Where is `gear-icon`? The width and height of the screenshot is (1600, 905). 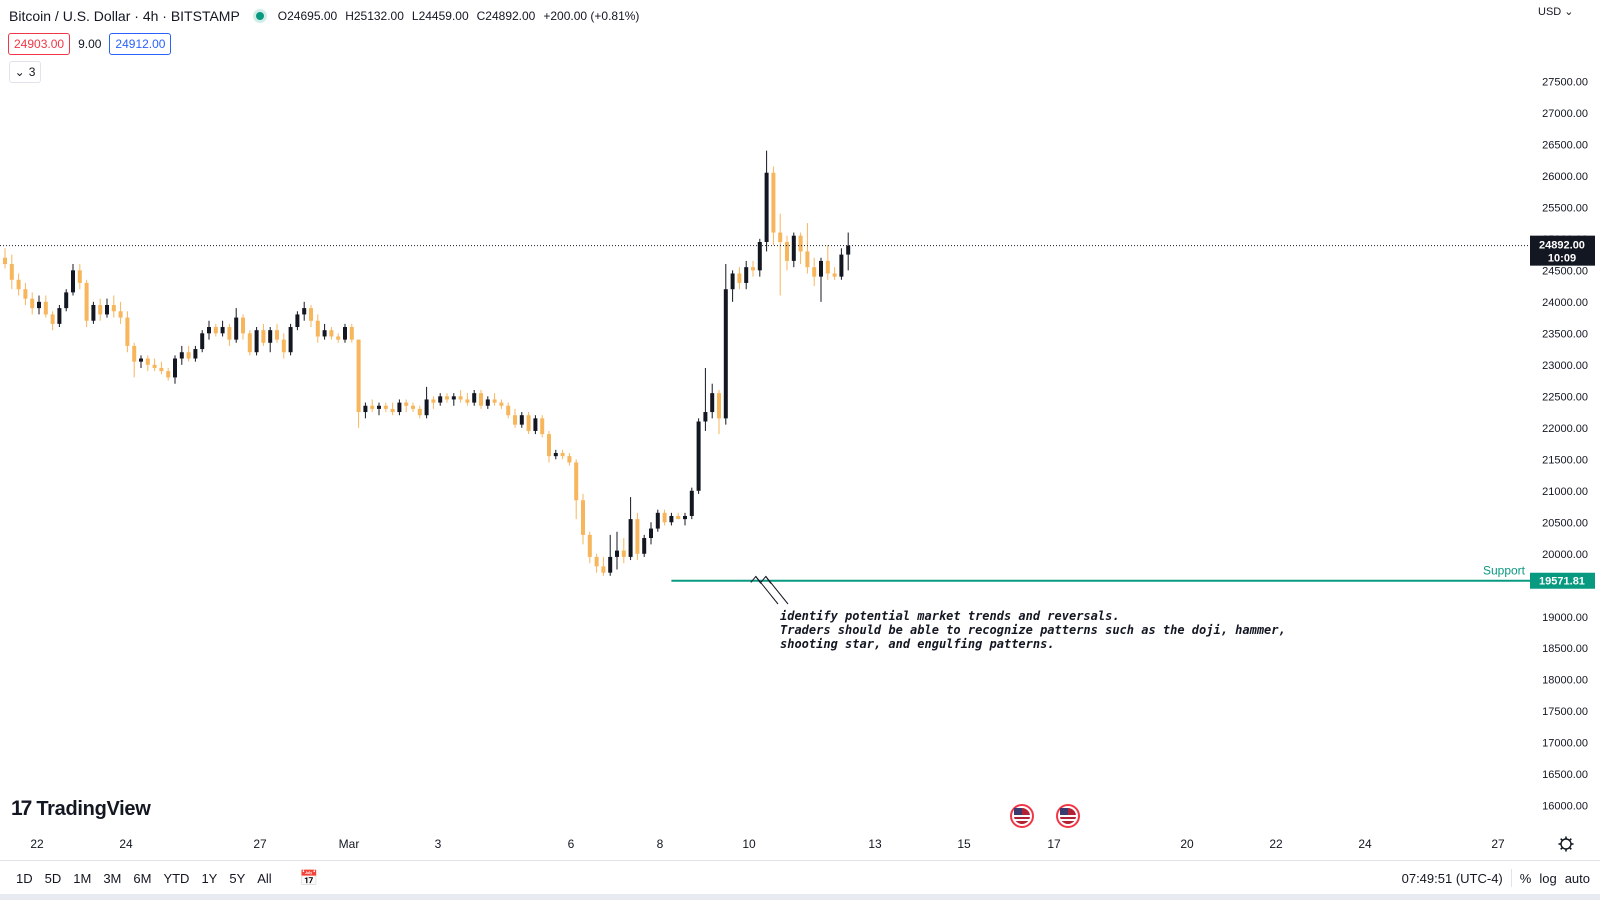
gear-icon is located at coordinates (1566, 844).